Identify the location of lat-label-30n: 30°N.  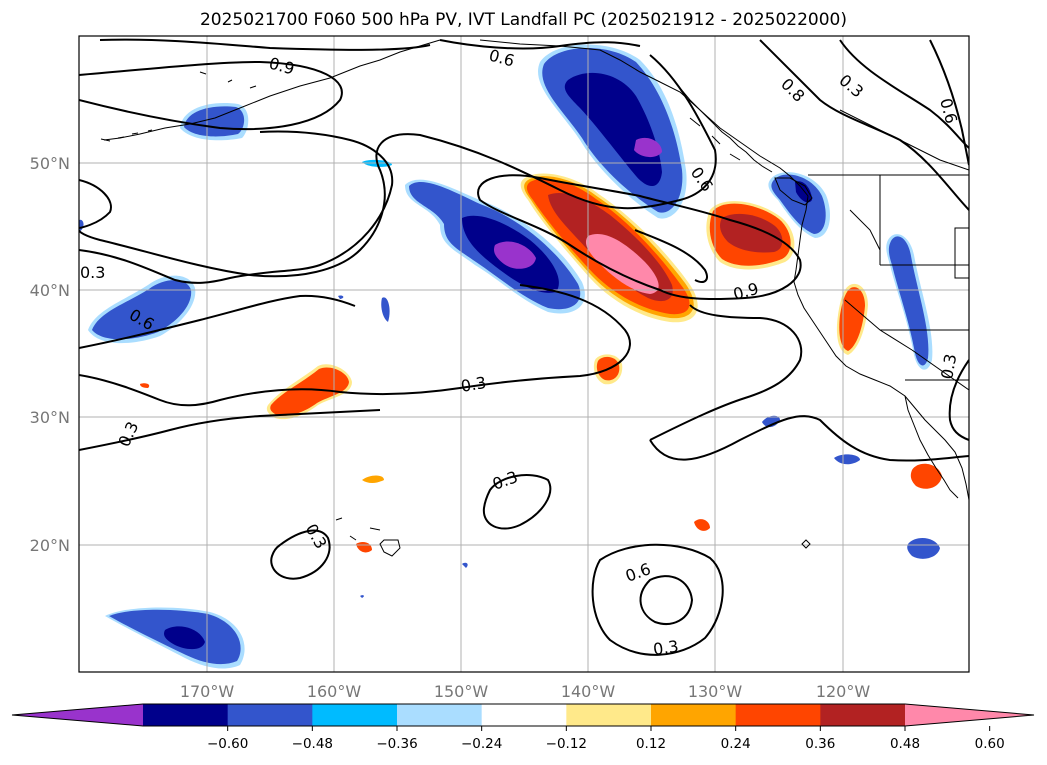
(50, 417).